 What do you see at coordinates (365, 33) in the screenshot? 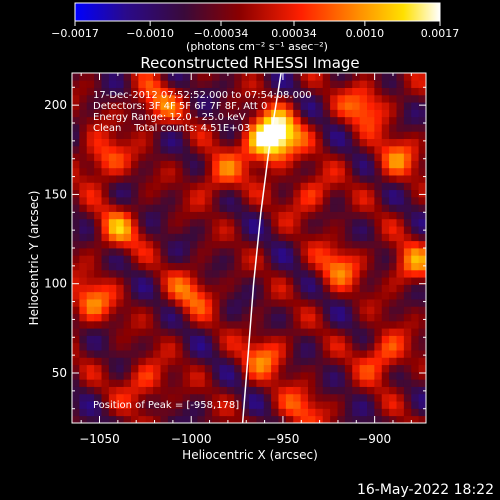
I see `colorbar-tick-label: 0.0010` at bounding box center [365, 33].